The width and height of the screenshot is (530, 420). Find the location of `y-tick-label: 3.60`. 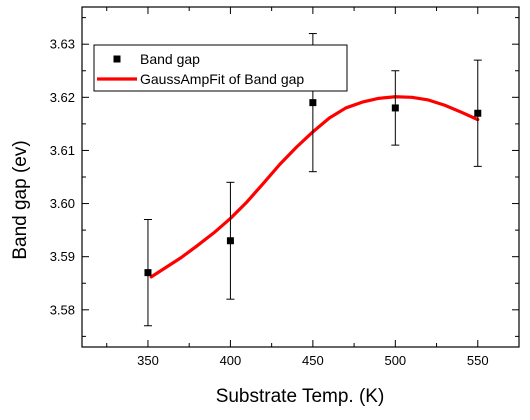

y-tick-label: 3.60 is located at coordinates (62, 203).